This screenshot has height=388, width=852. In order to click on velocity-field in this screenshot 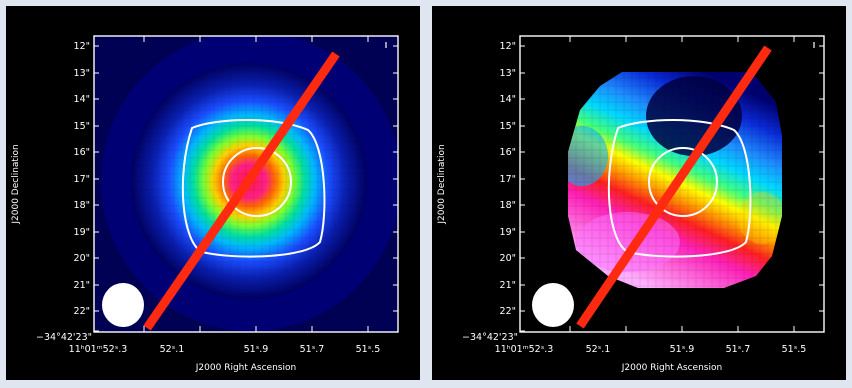, I will do `click(675, 180)`.